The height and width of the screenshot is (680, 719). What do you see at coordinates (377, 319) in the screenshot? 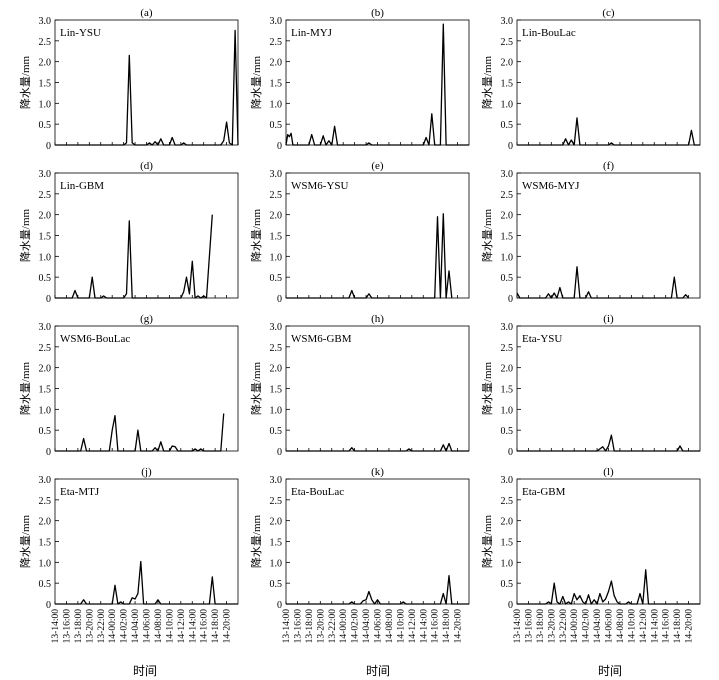
I see `panel-tag: (h)` at bounding box center [377, 319].